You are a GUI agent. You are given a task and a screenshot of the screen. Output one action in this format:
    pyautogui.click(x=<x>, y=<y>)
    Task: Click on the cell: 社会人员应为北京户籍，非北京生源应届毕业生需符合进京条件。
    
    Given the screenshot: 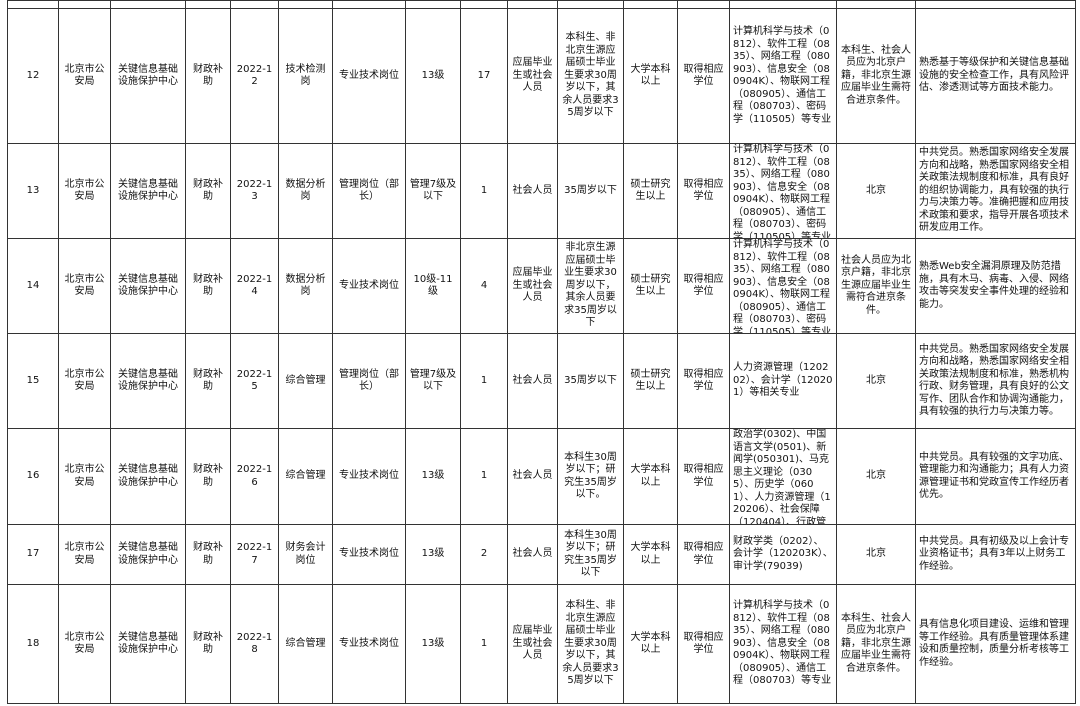 What is the action you would take?
    pyautogui.click(x=876, y=286)
    